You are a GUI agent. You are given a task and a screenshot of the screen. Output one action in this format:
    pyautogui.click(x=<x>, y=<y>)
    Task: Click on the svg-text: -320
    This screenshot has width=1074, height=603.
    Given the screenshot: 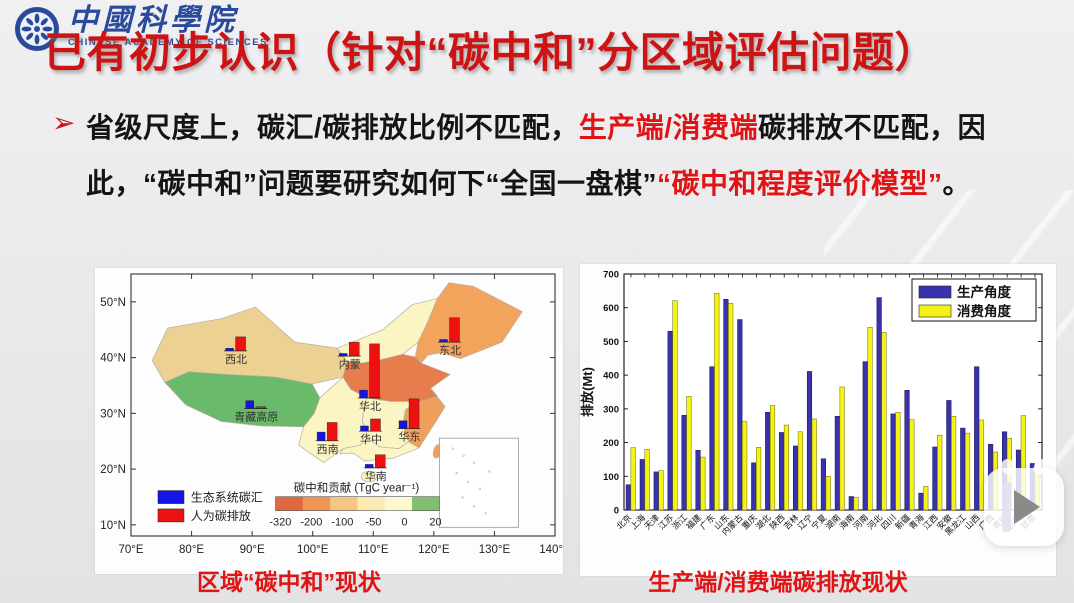 What is the action you would take?
    pyautogui.click(x=280, y=523)
    